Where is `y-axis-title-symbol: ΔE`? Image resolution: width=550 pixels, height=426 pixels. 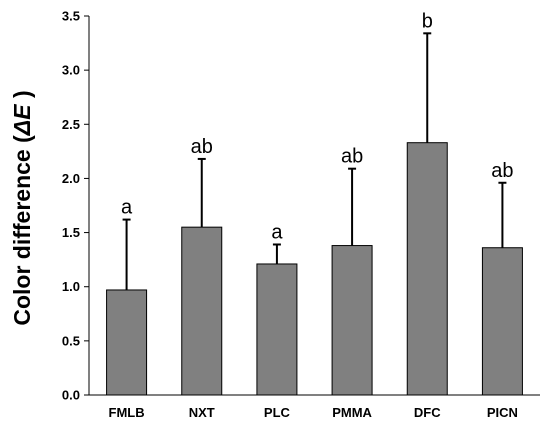
y-axis-title-symbol: ΔE is located at coordinates (22, 120).